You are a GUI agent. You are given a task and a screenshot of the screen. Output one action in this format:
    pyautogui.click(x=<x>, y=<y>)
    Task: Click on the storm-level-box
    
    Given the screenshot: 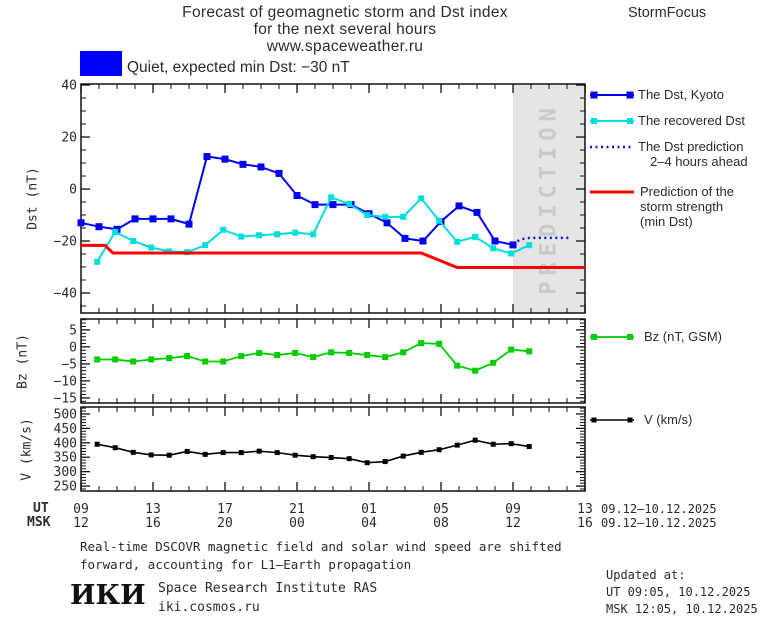 What is the action you would take?
    pyautogui.click(x=101, y=63)
    